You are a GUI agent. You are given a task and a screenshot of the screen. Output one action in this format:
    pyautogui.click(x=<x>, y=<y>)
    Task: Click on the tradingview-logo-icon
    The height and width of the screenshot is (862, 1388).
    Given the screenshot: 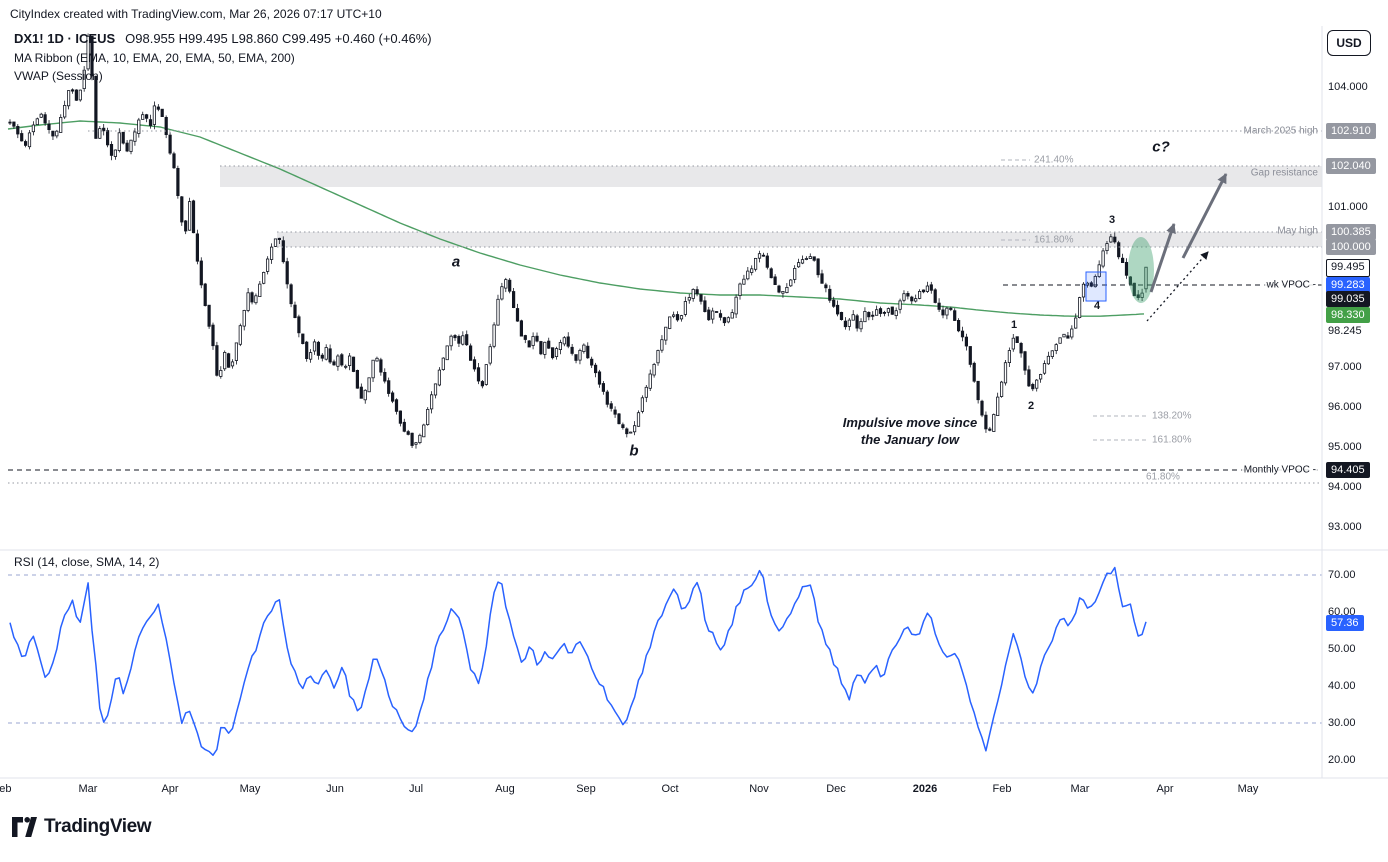 What is the action you would take?
    pyautogui.click(x=24, y=827)
    